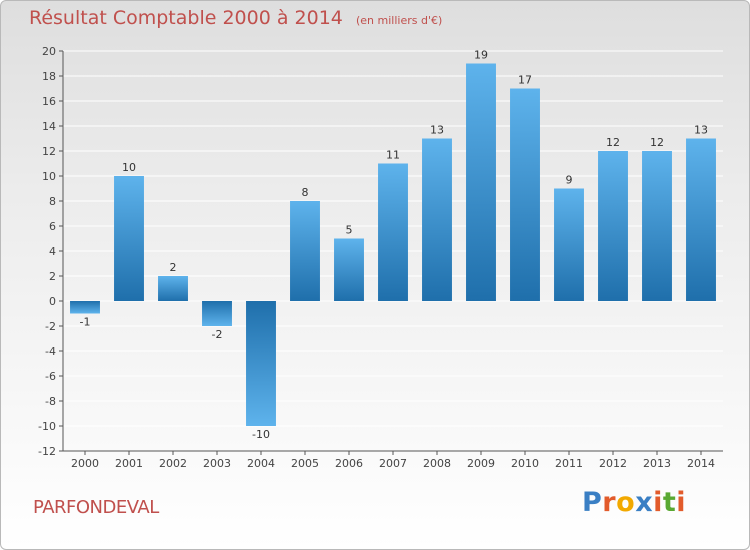 The width and height of the screenshot is (750, 550). I want to click on y-tick-label: -6, so click(50, 376).